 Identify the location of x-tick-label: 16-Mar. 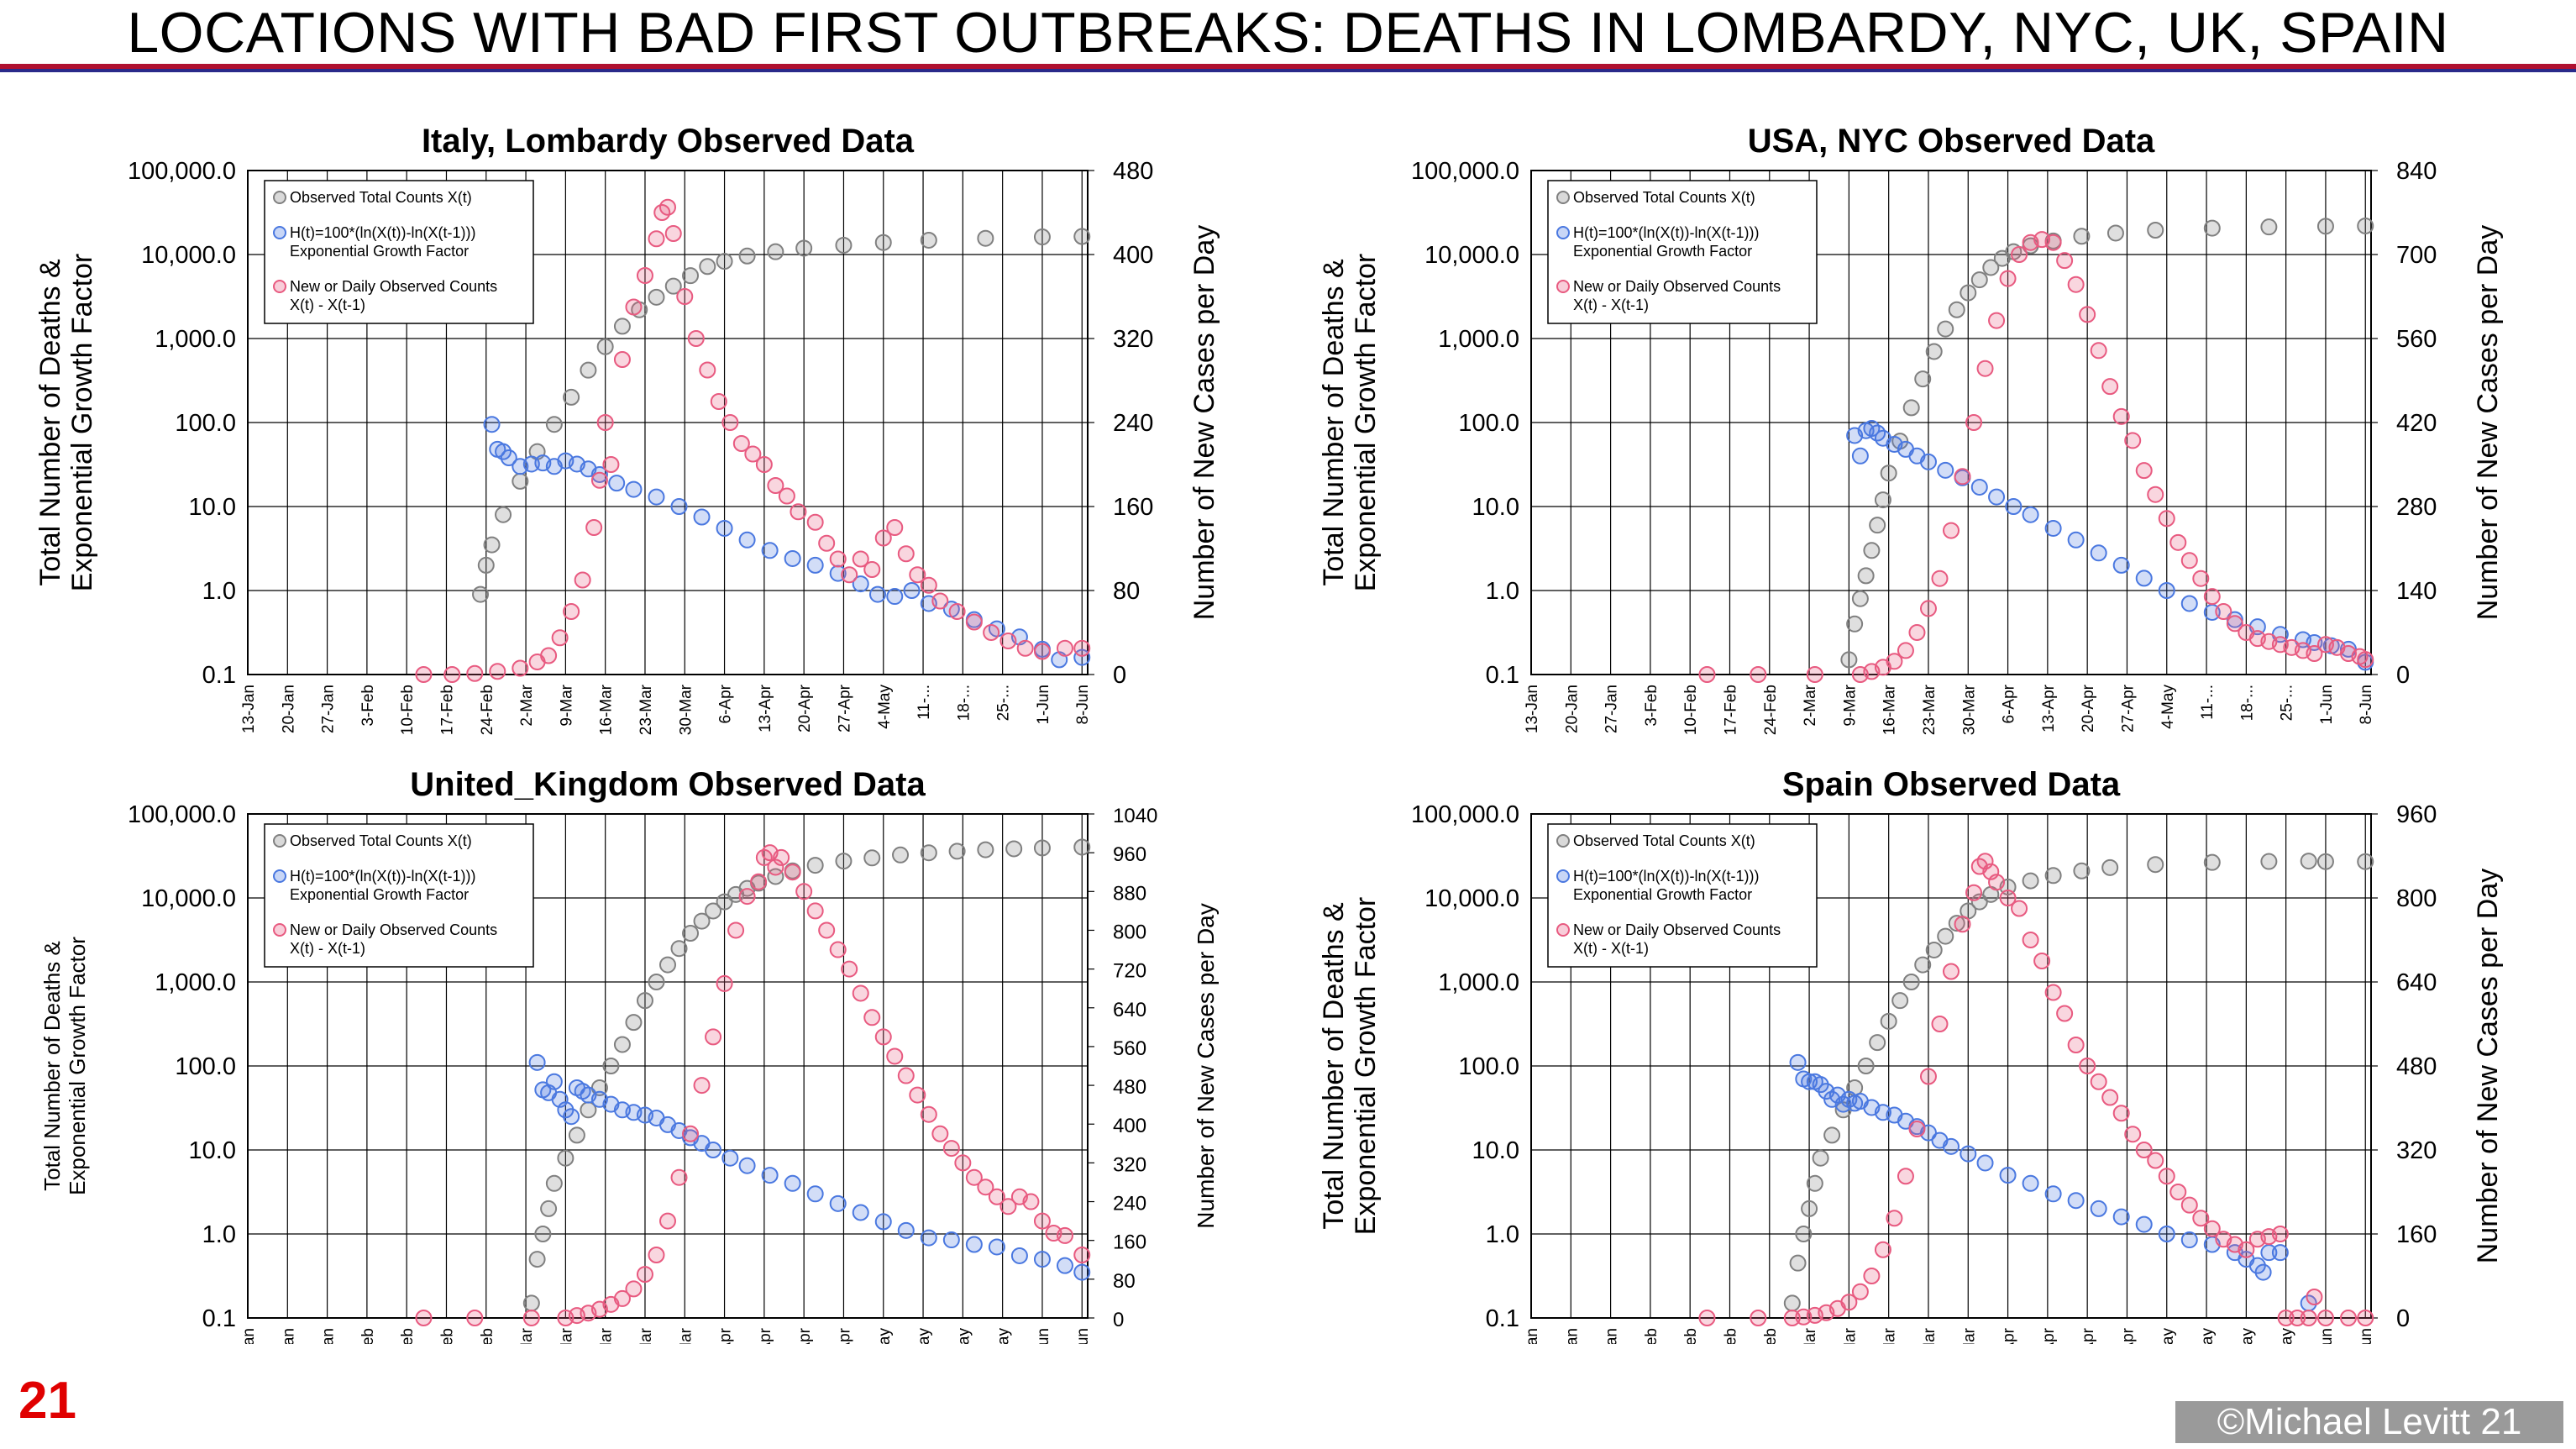
(607, 1335).